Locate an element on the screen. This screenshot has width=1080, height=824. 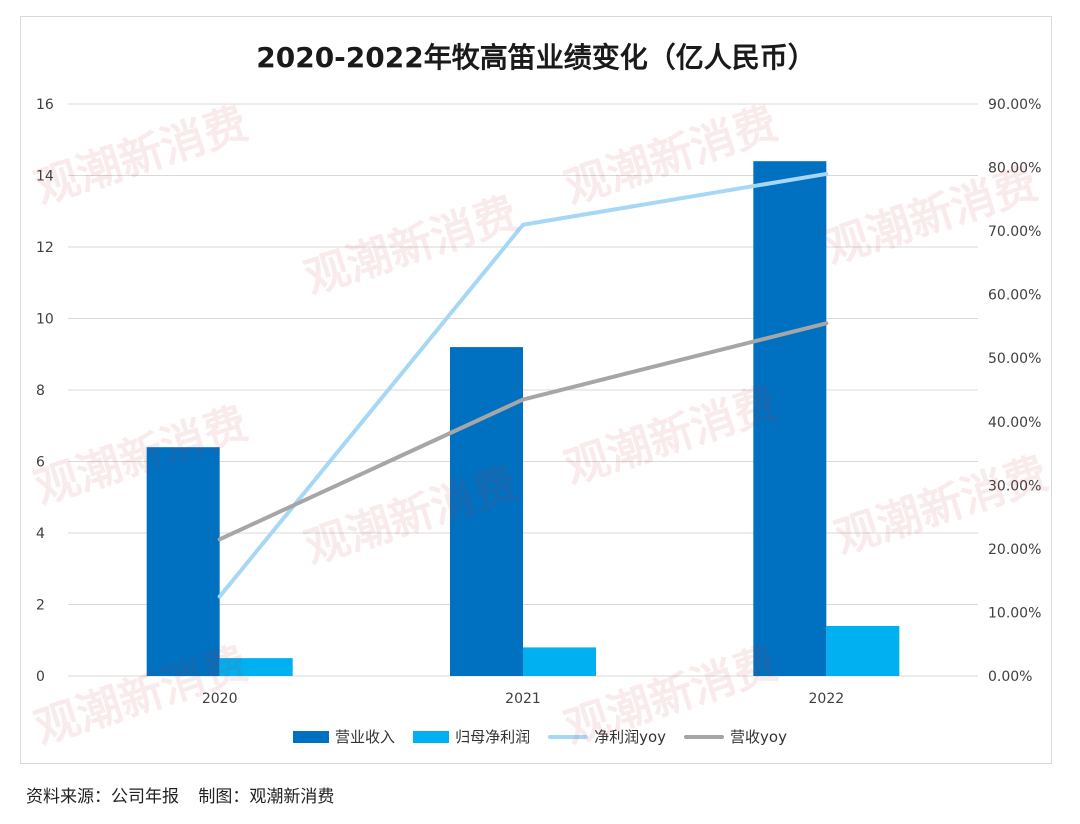
right-axis-tick: 50.00% is located at coordinates (1014, 359).